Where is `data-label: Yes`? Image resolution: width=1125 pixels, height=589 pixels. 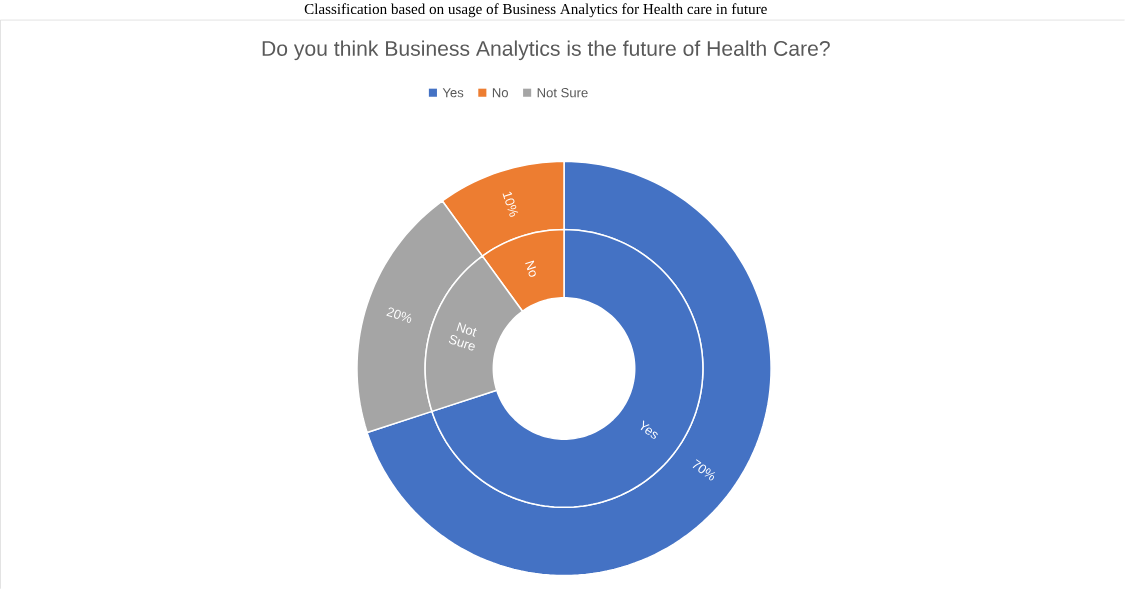 data-label: Yes is located at coordinates (649, 429).